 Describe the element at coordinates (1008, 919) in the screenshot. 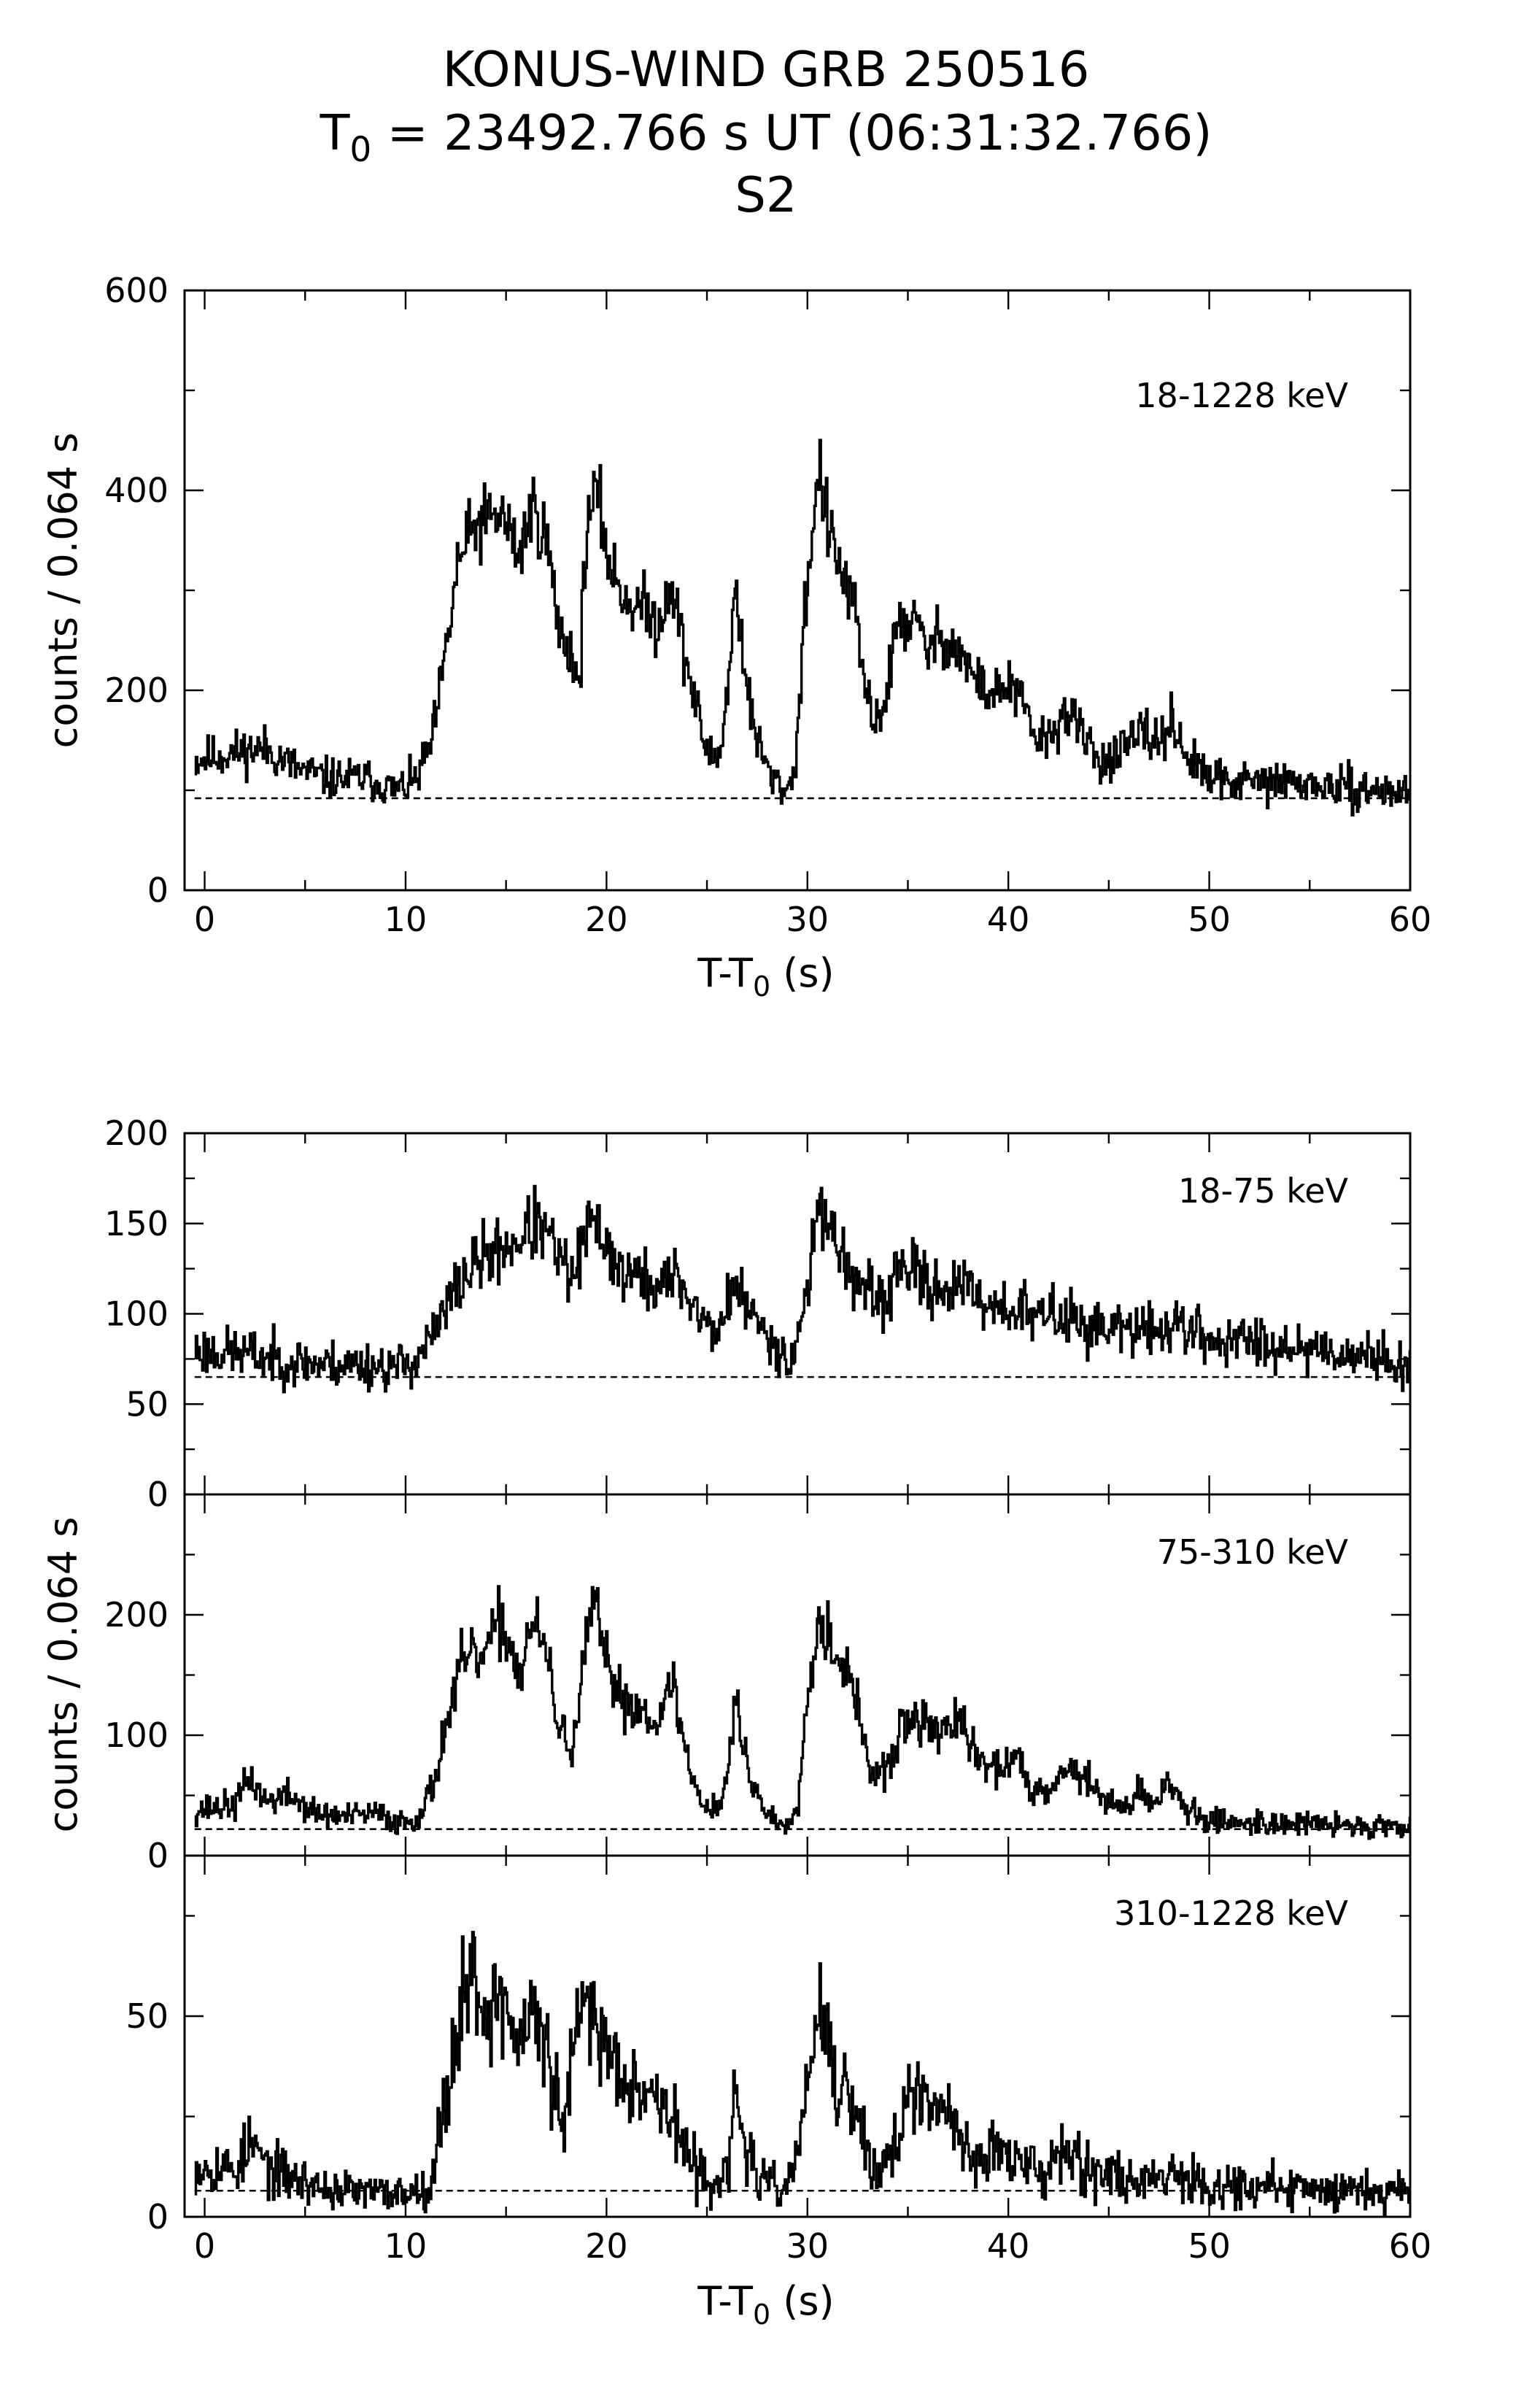

I see `top-xtick-label: 40` at that location.